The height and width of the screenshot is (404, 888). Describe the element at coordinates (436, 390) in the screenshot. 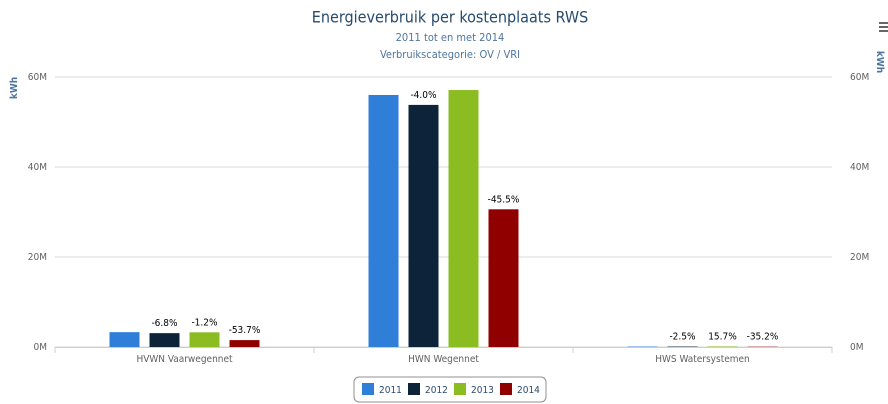

I see `legend-label: 2012` at that location.